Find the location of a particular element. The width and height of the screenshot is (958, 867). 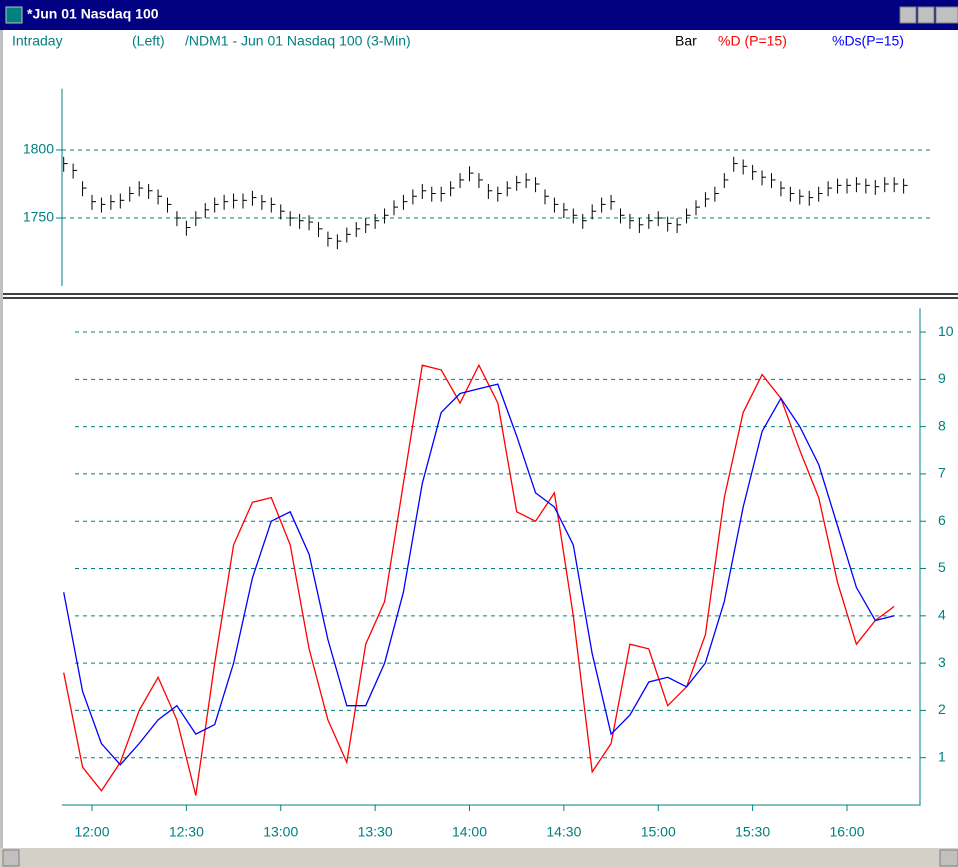

x-tick-label: 12:30 is located at coordinates (186, 832).